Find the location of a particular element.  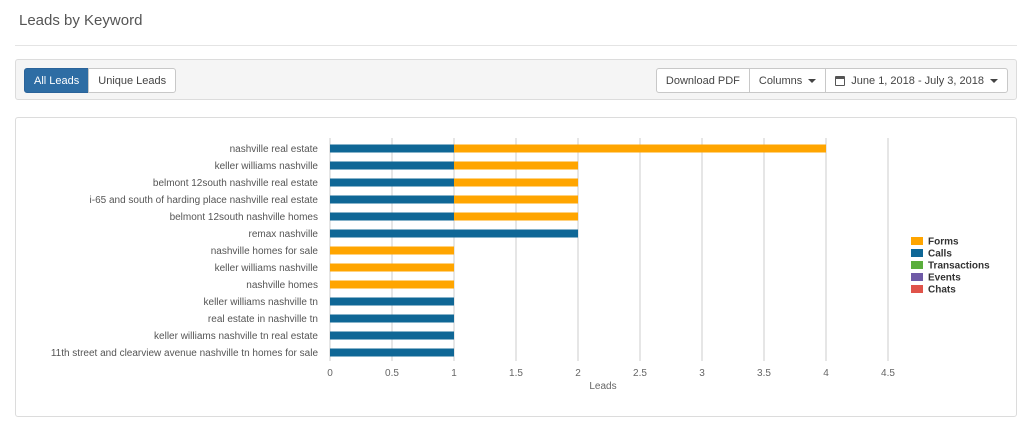

legend-label: Events is located at coordinates (944, 278).